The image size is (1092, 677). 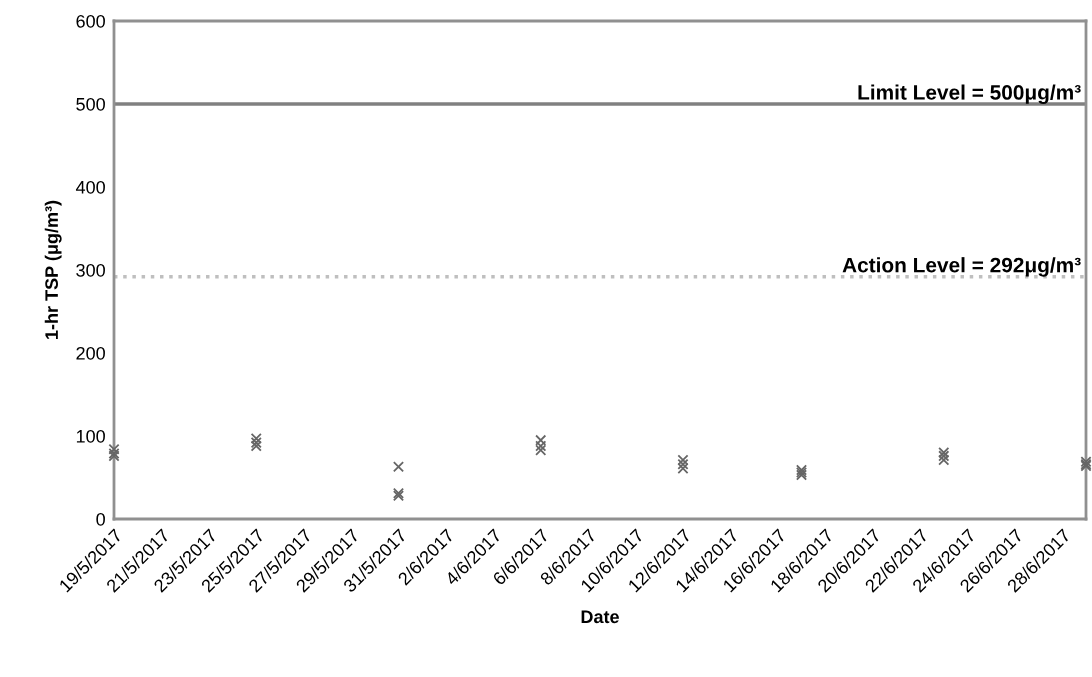 I want to click on y-tick-label: 0, so click(x=100, y=519).